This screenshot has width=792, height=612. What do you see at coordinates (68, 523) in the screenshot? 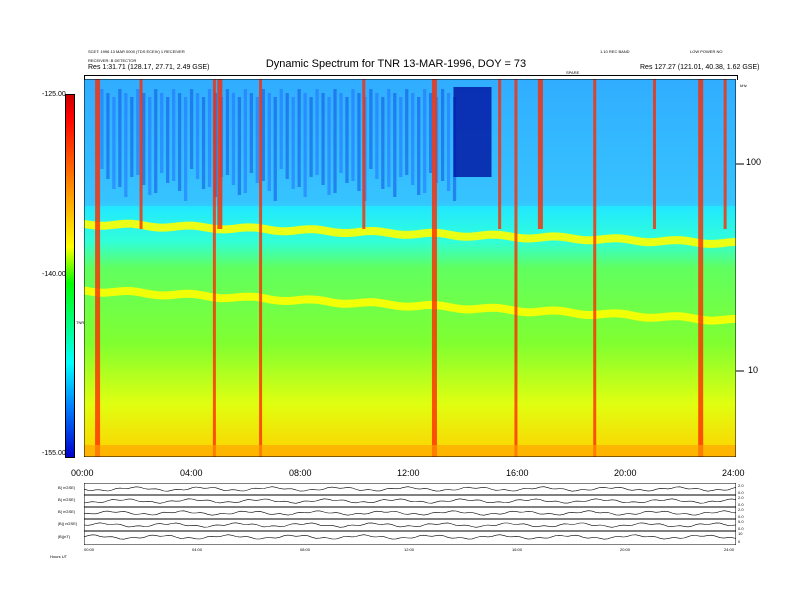
I see `panel-label: |B|( nGSE)` at bounding box center [68, 523].